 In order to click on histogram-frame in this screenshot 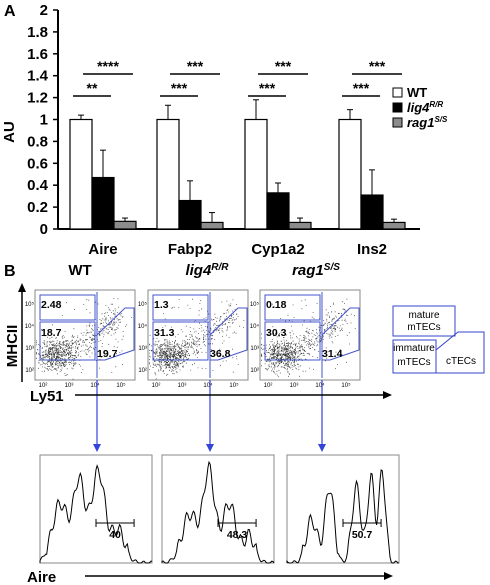, I will do `click(218, 509)`.